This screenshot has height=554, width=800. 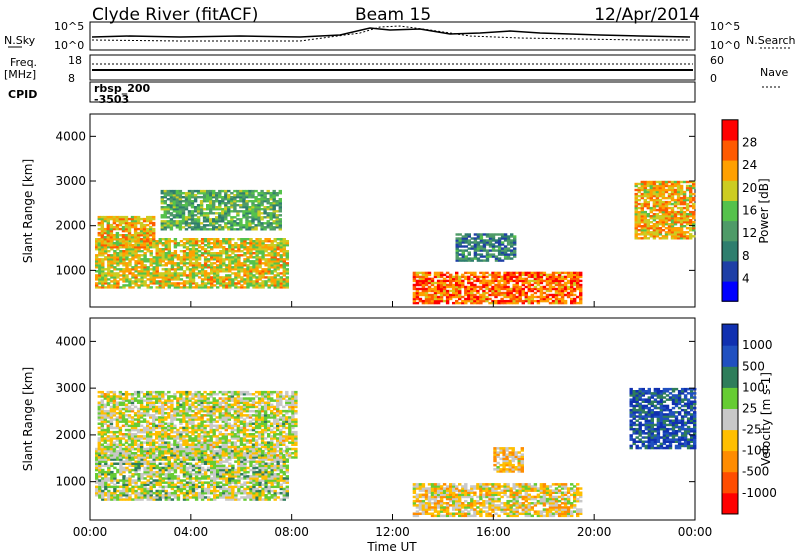 I want to click on nsearch-label: N.Search, so click(x=771, y=40).